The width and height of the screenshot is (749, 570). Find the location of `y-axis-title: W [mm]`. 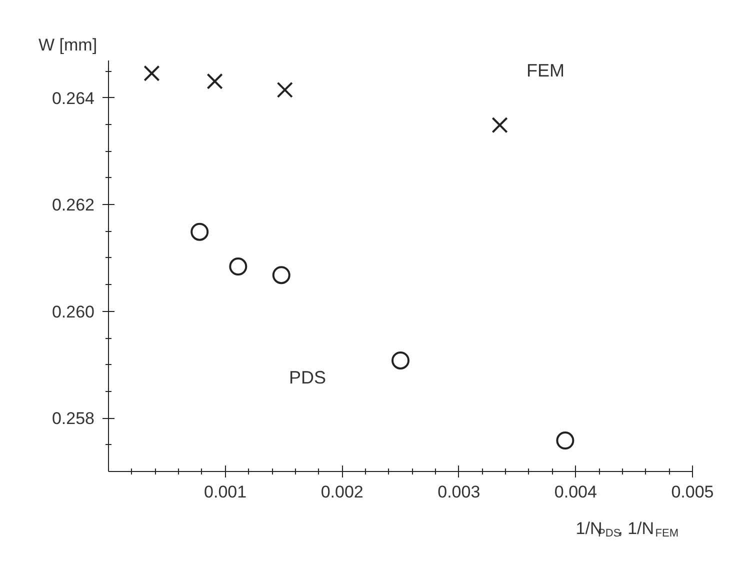

y-axis-title: W [mm] is located at coordinates (68, 45).